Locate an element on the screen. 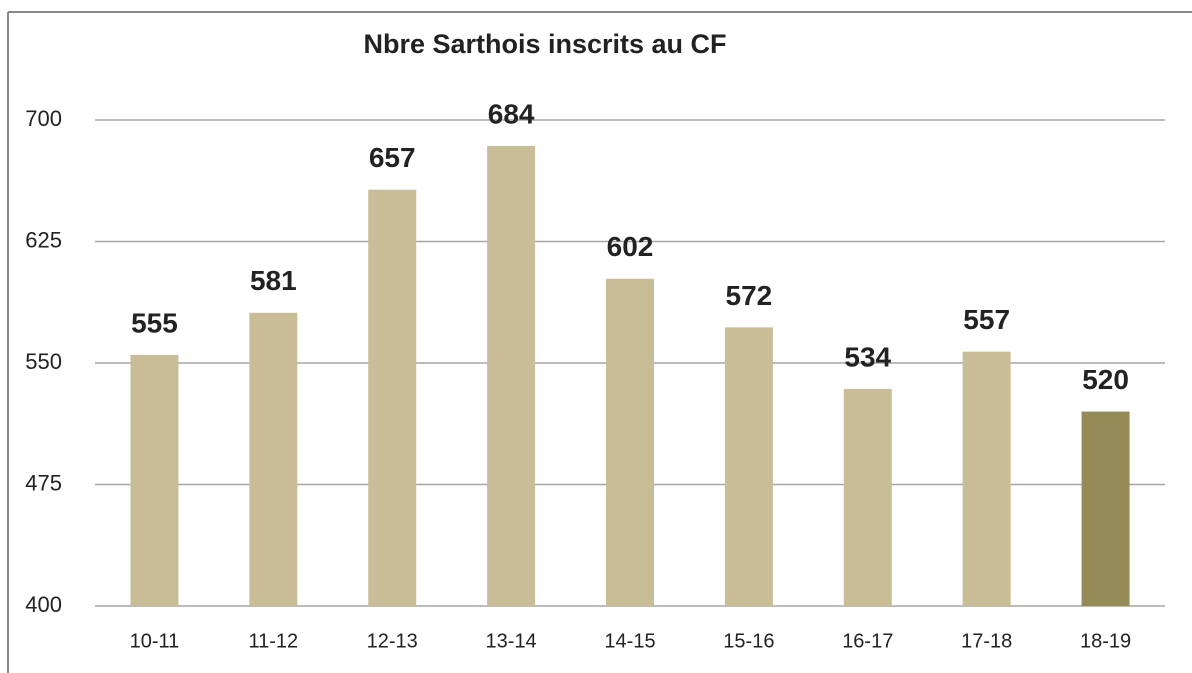 The image size is (1192, 673). x-tick-label: 16-17 is located at coordinates (867, 641).